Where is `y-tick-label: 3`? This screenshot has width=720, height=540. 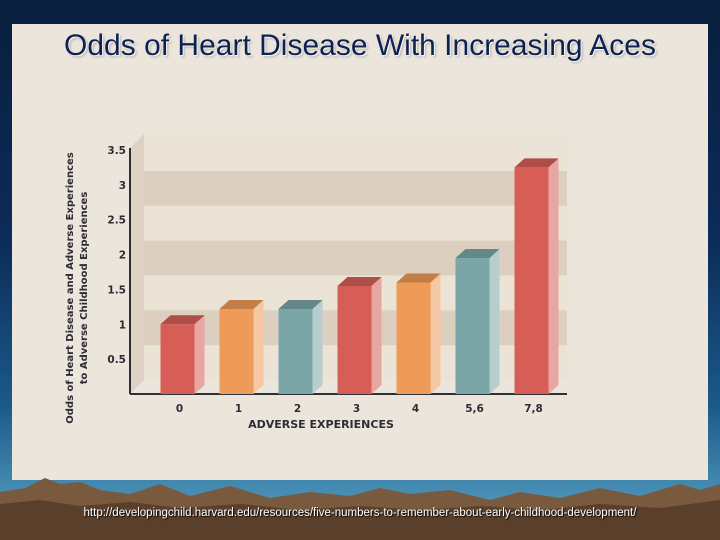 y-tick-label: 3 is located at coordinates (122, 186).